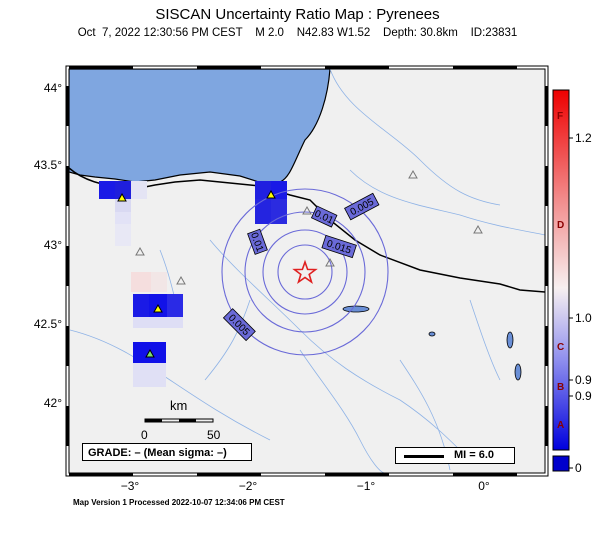 The width and height of the screenshot is (595, 542). I want to click on lakes, so click(432, 343).